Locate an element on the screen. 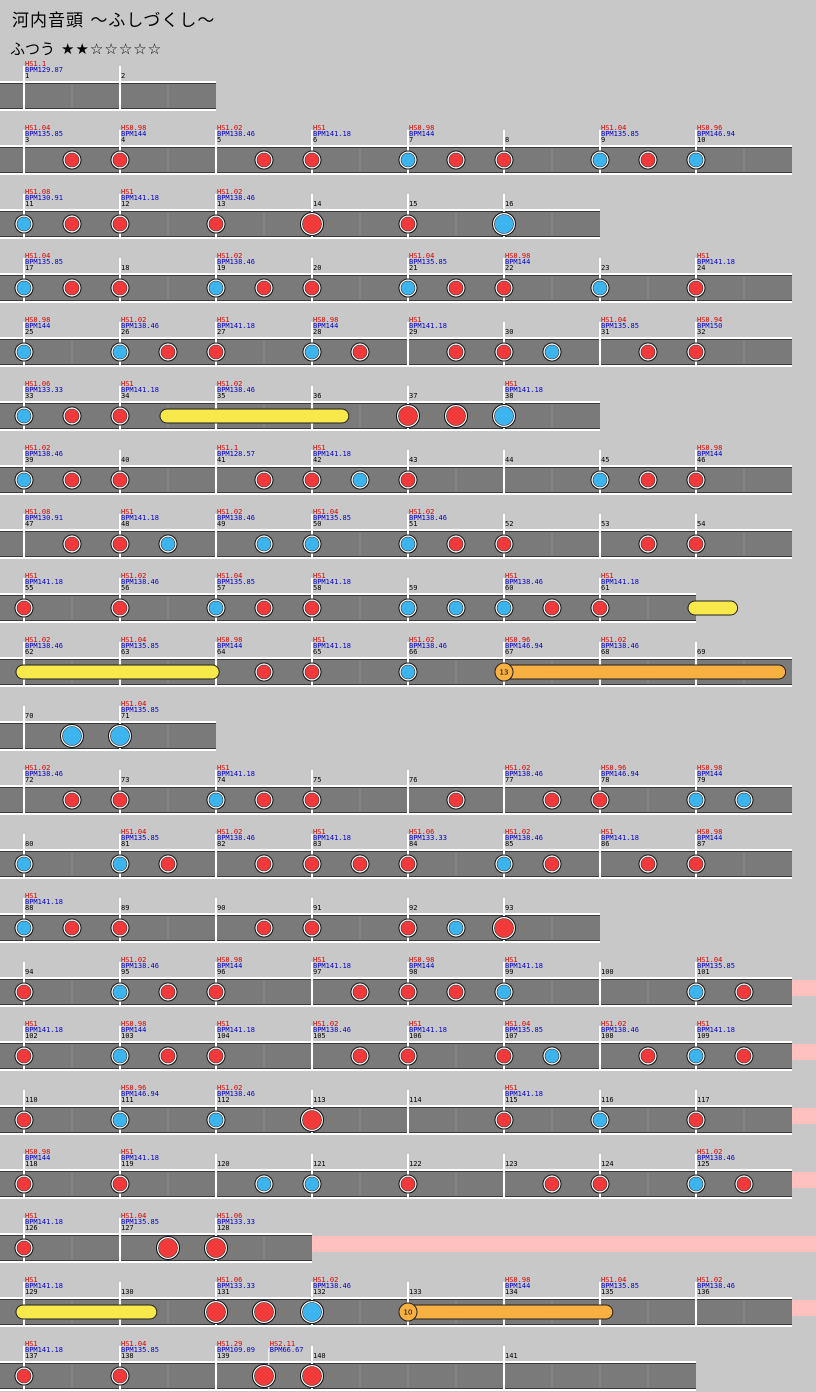 This screenshot has height=1392, width=816. measure-number: 34 is located at coordinates (125, 396).